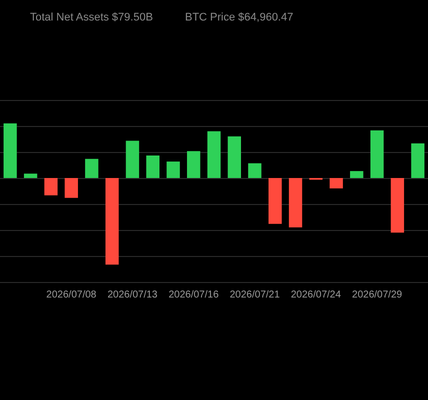 The width and height of the screenshot is (428, 400). I want to click on x-tick-label: 2026/07/21, so click(255, 295).